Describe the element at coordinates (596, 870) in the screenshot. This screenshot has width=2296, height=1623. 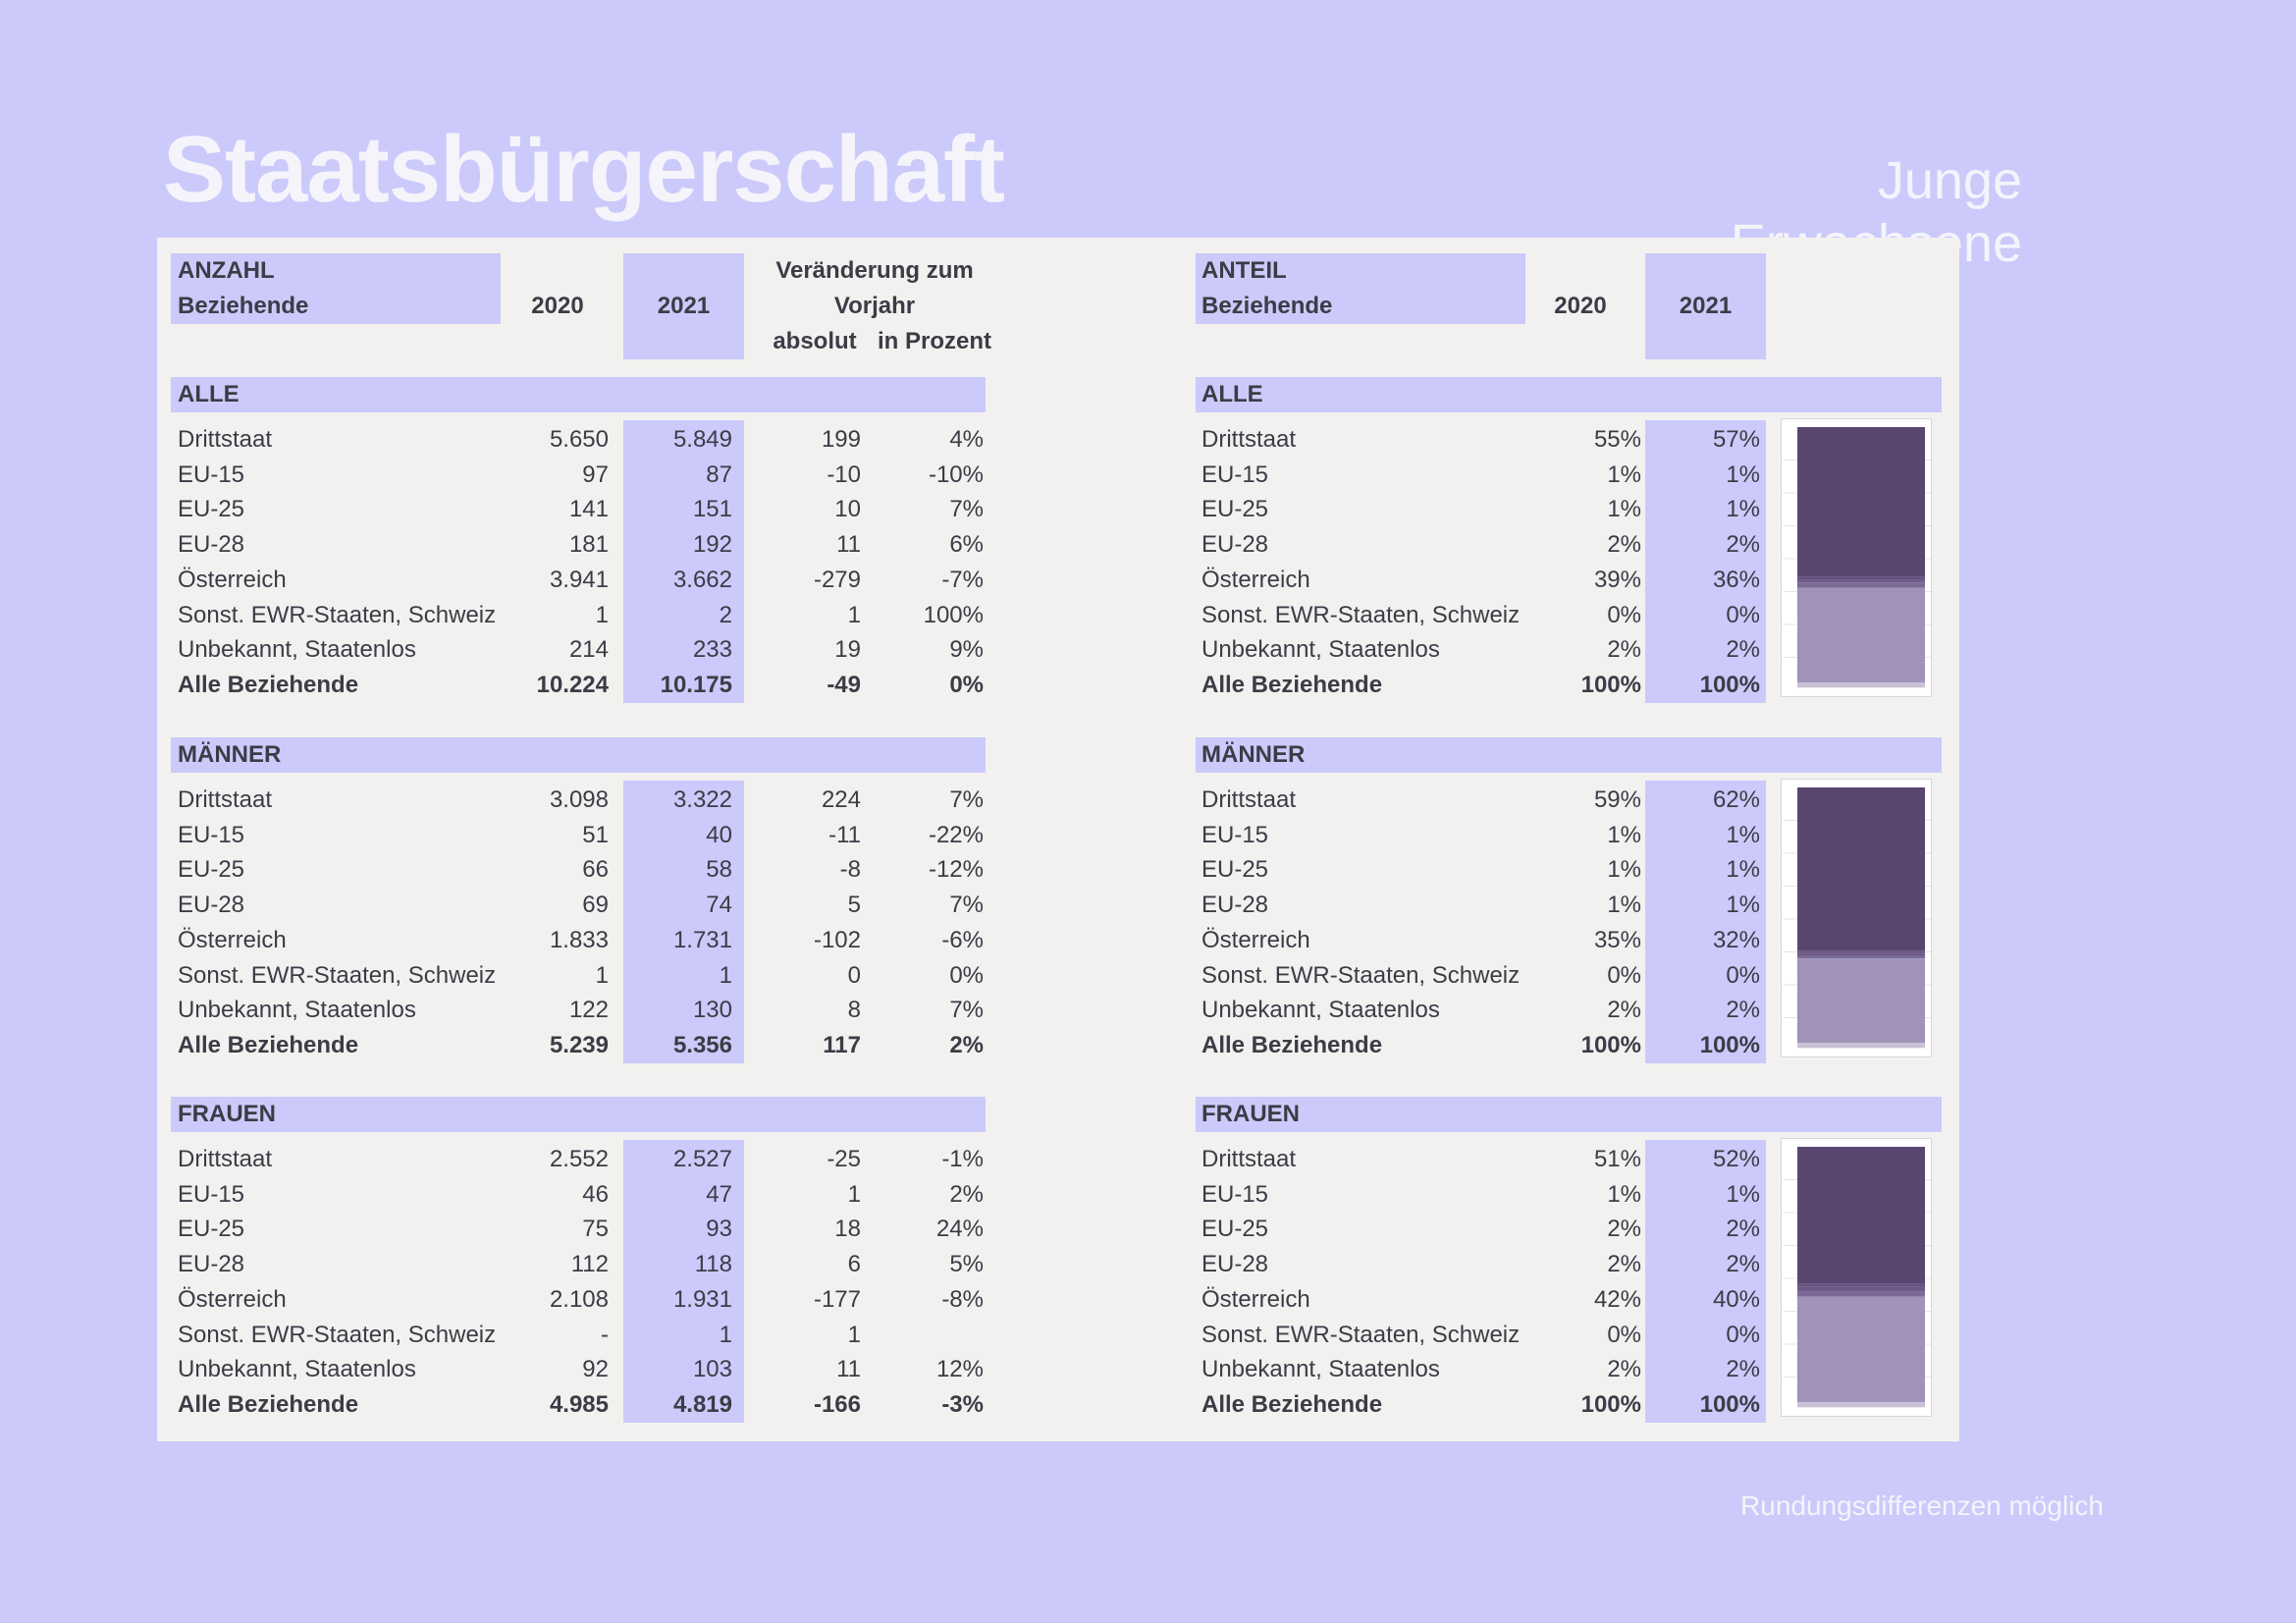
I see `cell-count-2020: 66` at that location.